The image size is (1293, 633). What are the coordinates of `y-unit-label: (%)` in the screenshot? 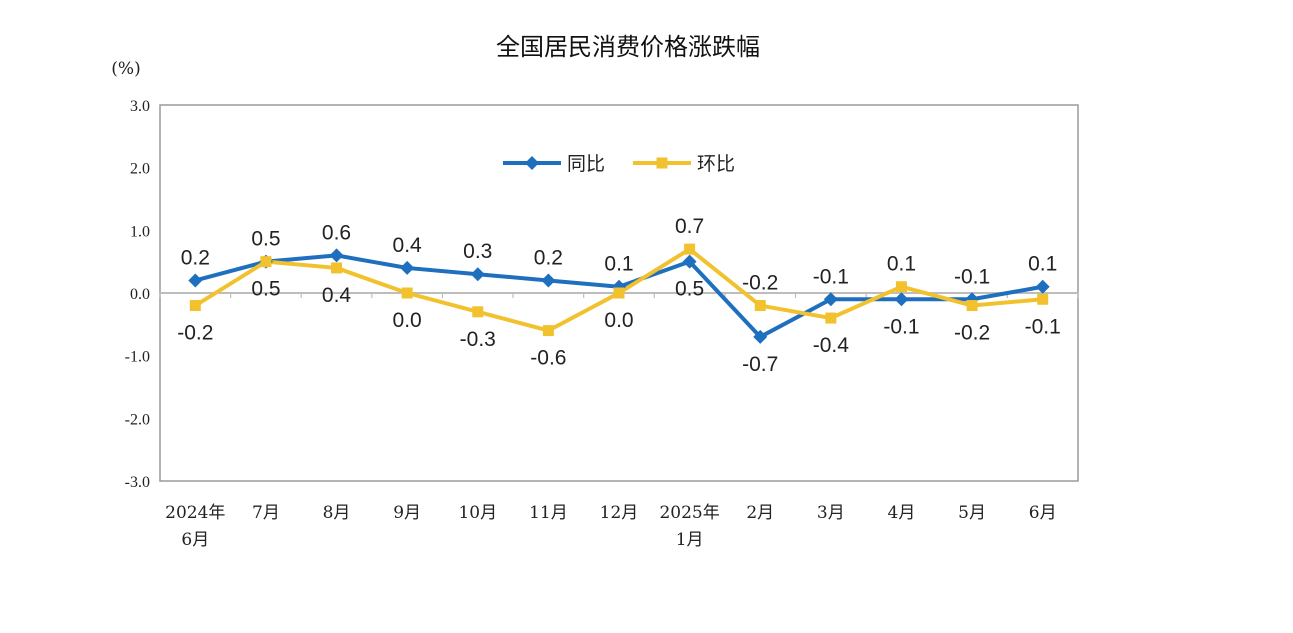 It's located at (125, 69).